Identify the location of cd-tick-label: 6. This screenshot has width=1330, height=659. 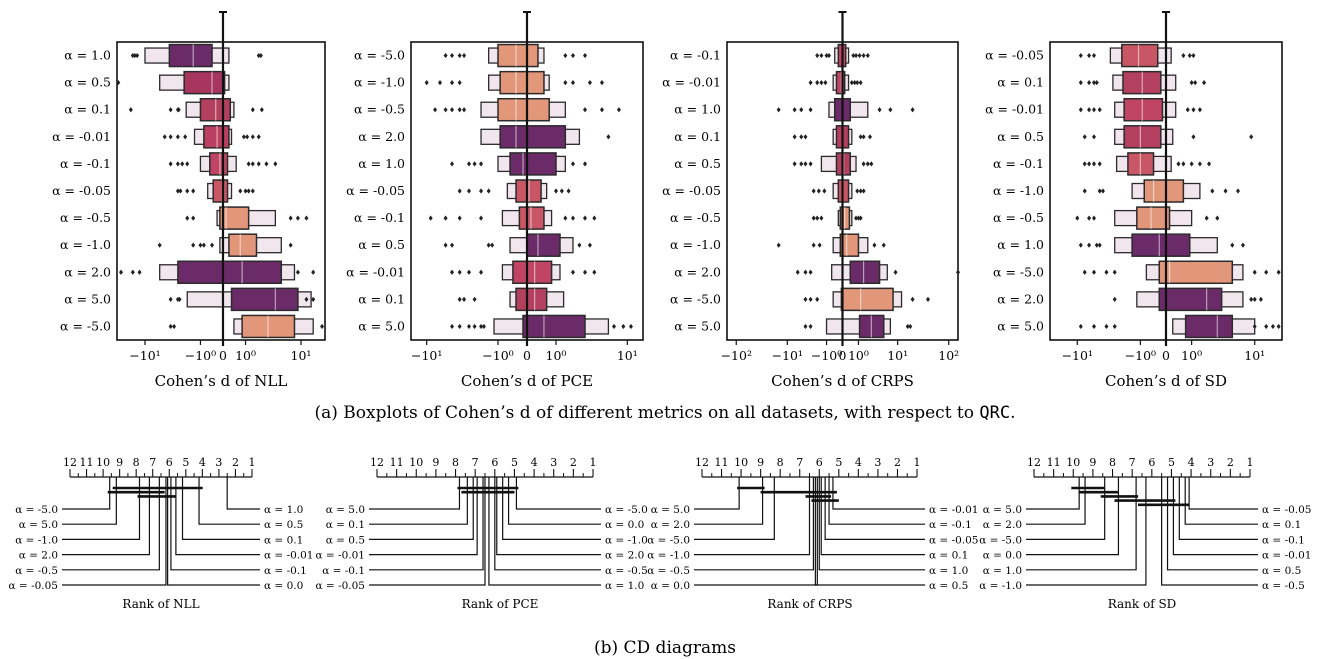
(1151, 462).